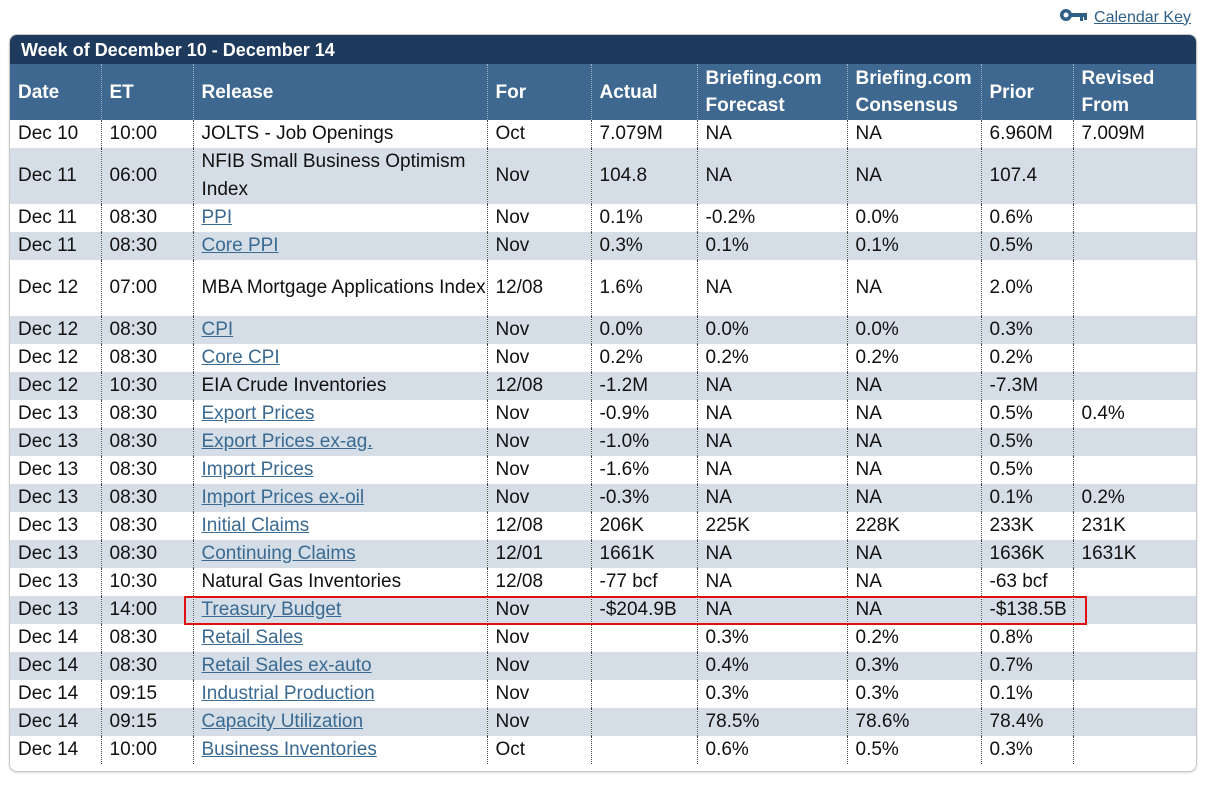  I want to click on cell-actual: 7.079M, so click(643, 134).